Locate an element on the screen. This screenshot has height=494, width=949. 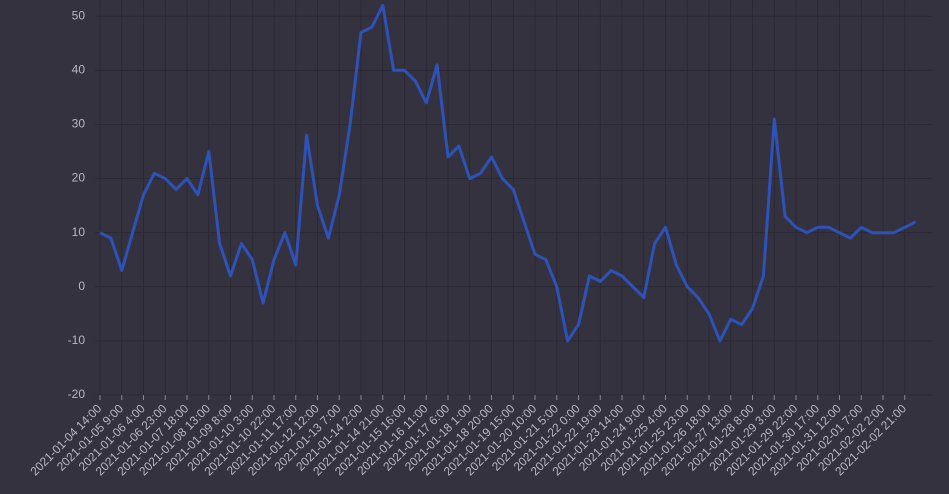
y-tick-label: -10 is located at coordinates (77, 340).